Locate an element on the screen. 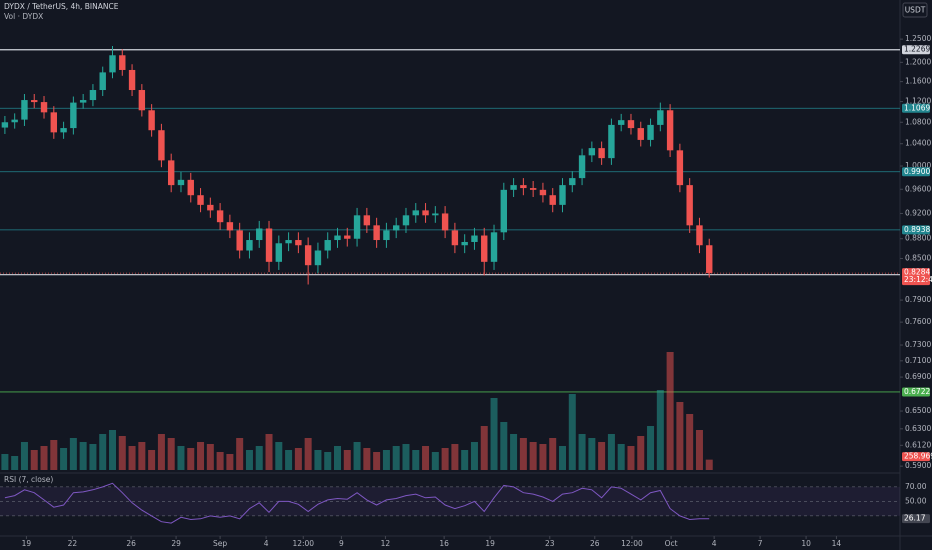 The width and height of the screenshot is (932, 550). x-tick-label: 12:00 is located at coordinates (632, 543).